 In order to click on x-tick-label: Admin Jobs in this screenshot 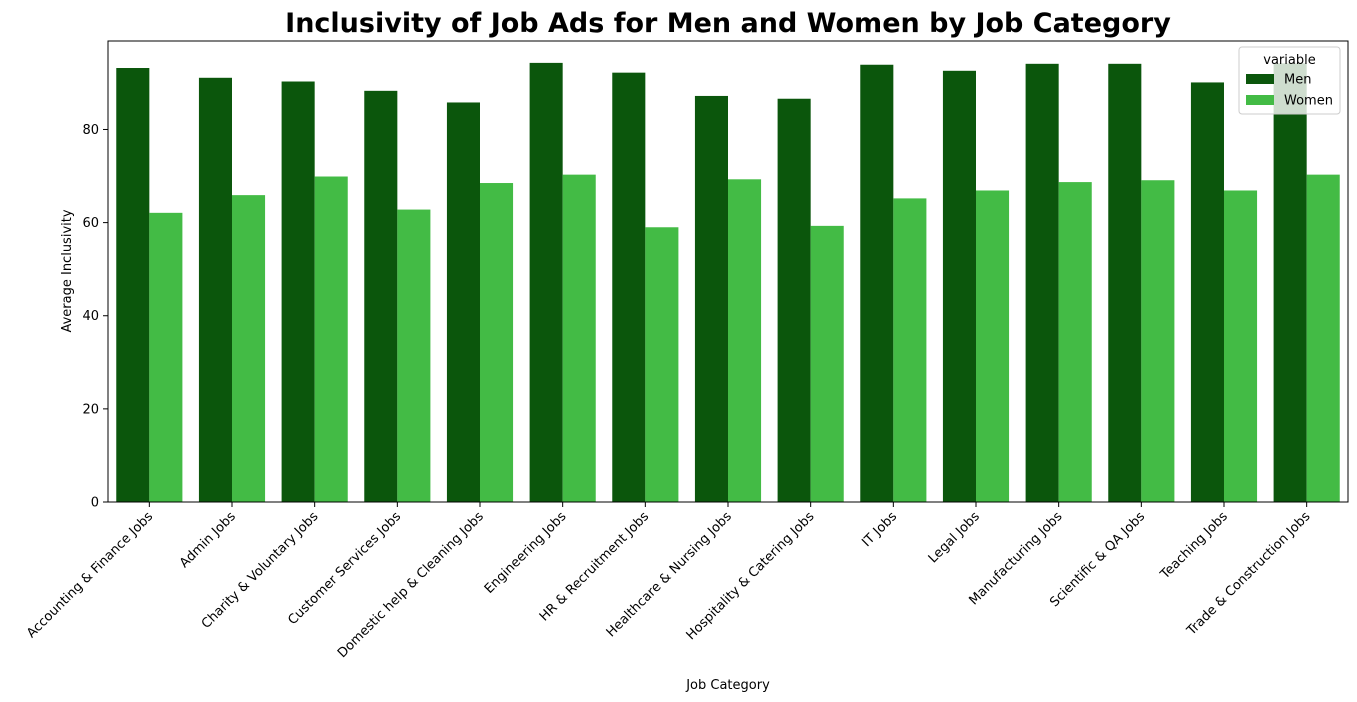, I will do `click(208, 540)`.